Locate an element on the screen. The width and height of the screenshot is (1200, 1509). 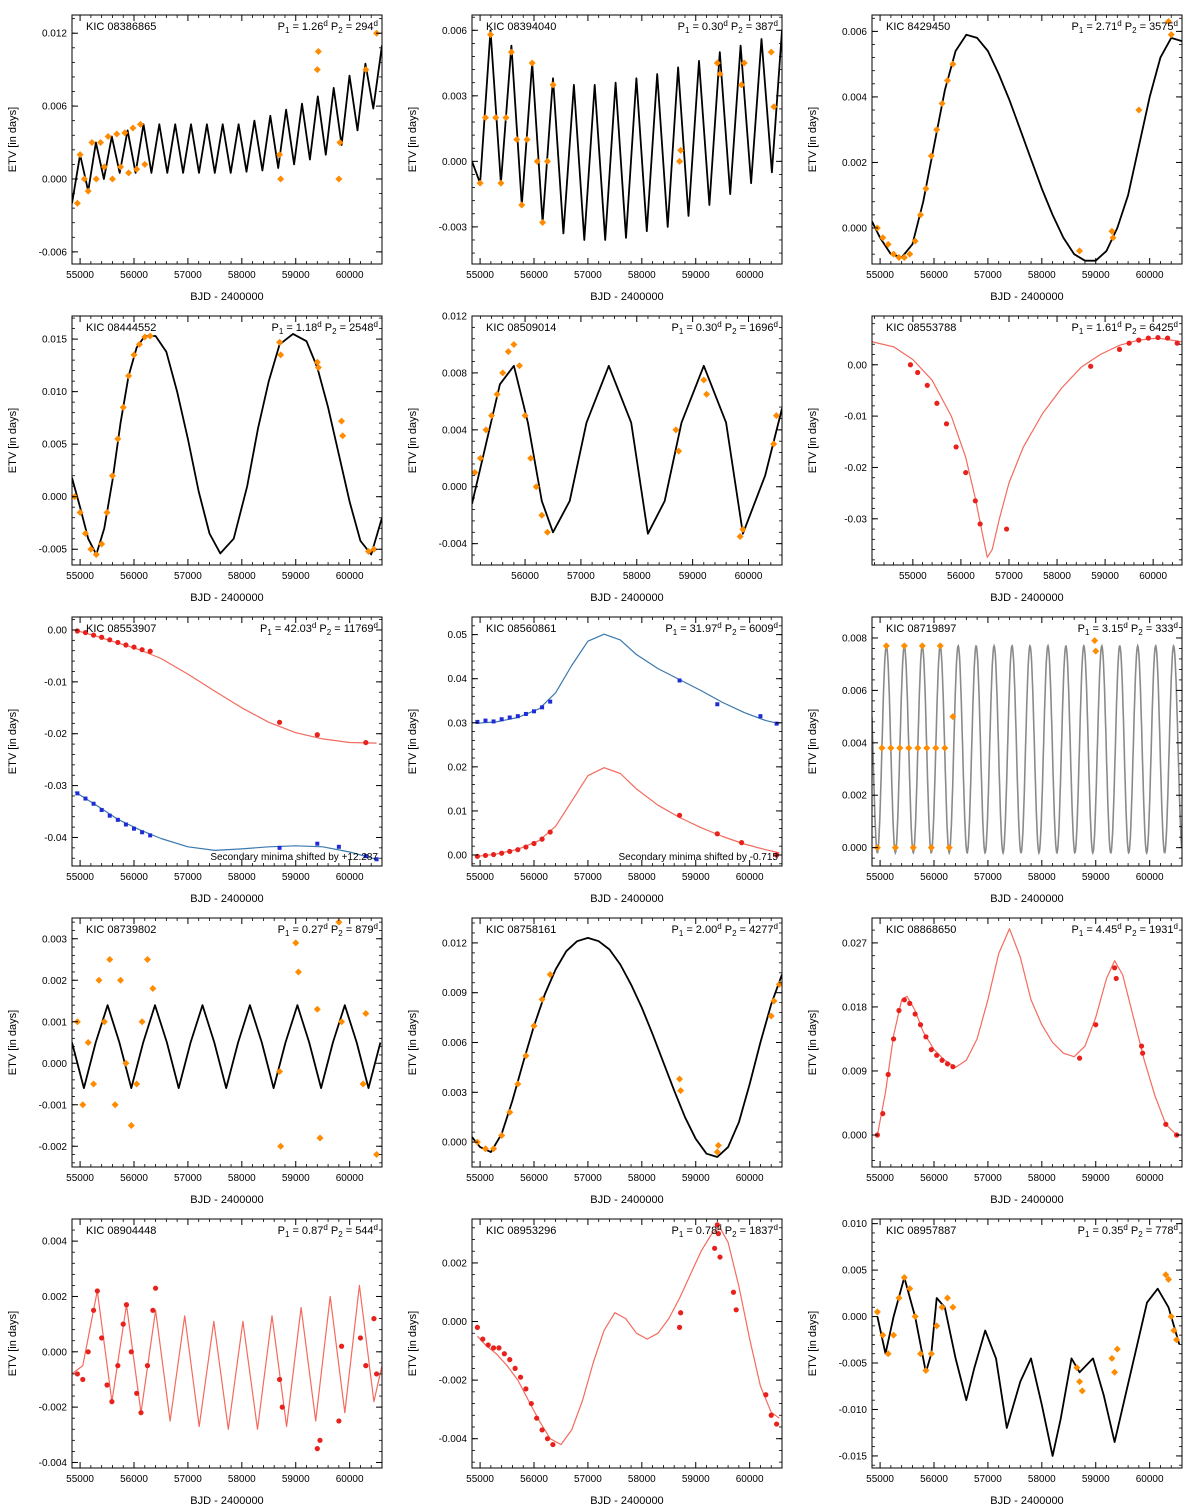
y-tick-label: 0.006 is located at coordinates (854, 32).